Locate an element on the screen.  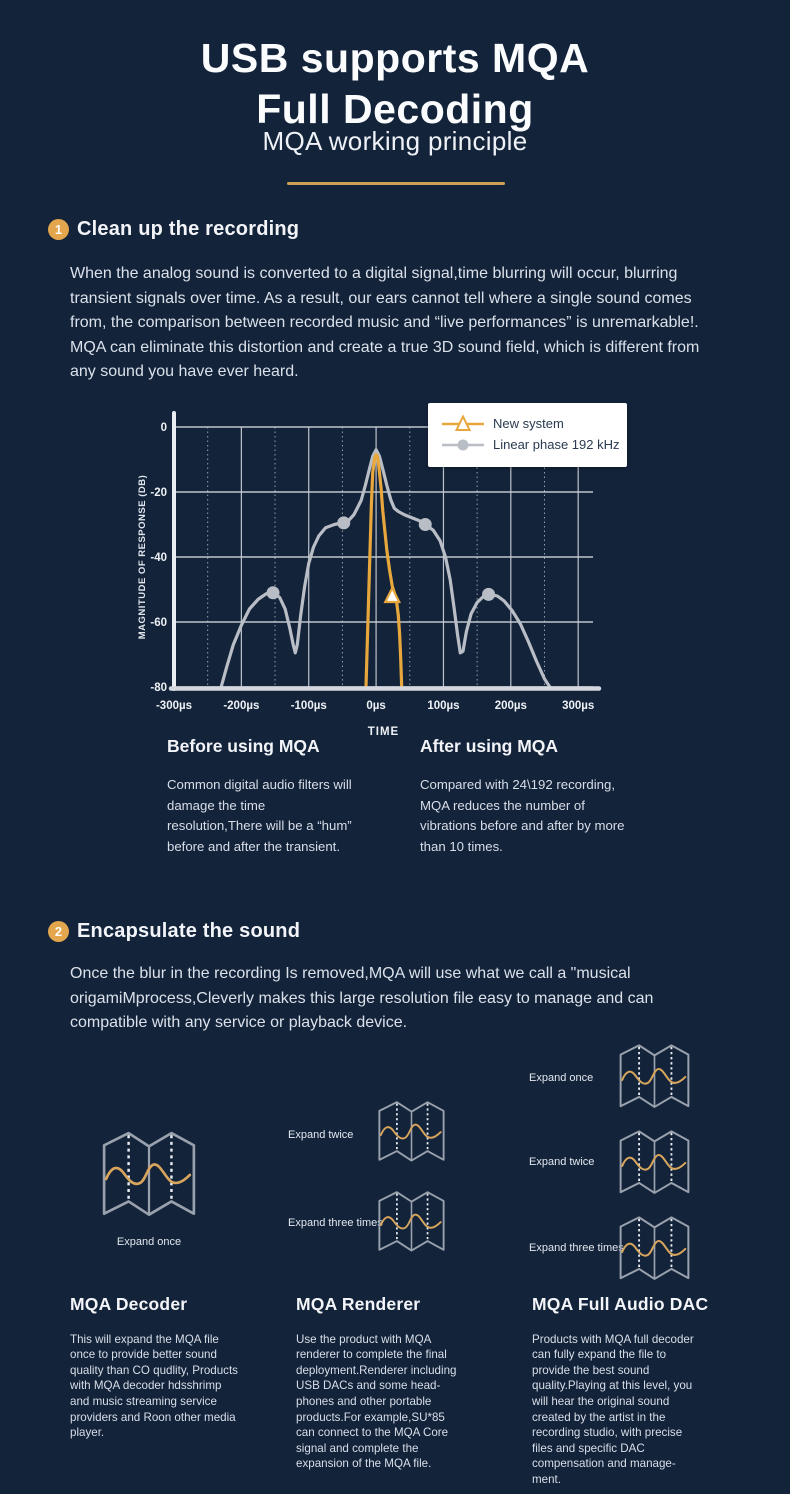
after-mqa-title: After using MQA is located at coordinates (489, 746).